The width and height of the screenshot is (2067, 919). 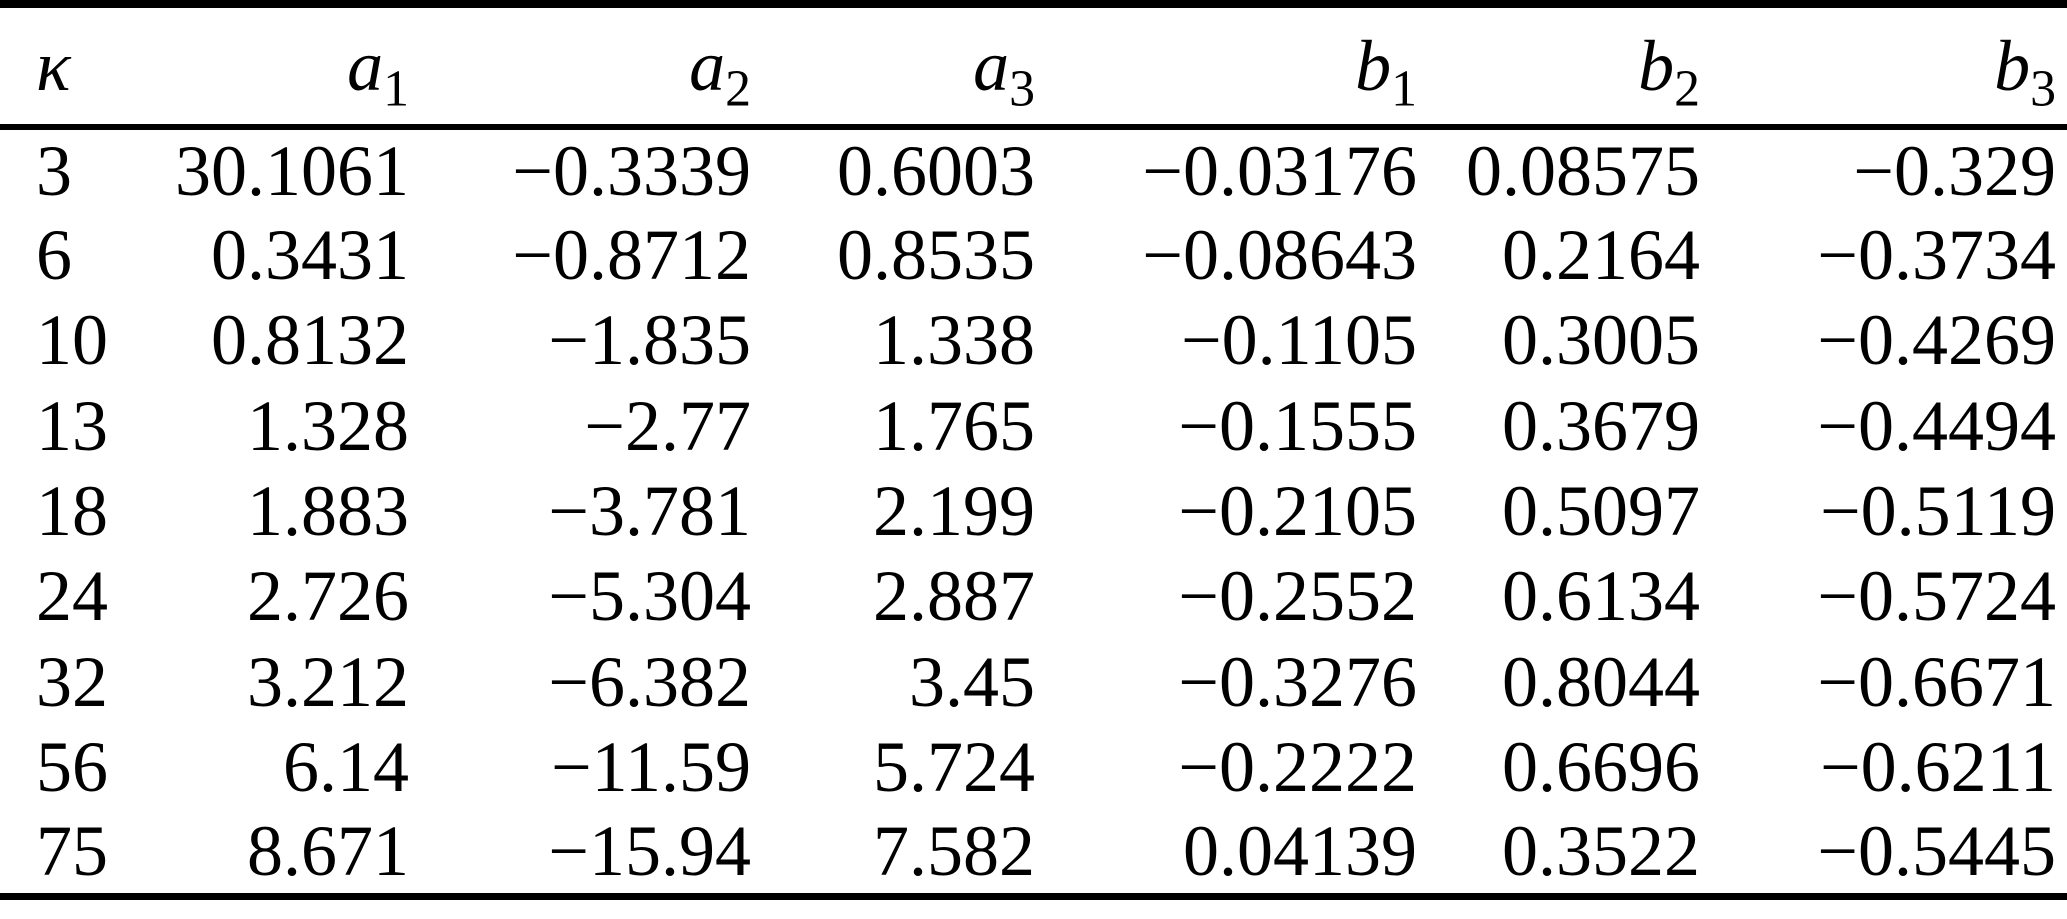 What do you see at coordinates (1938, 766) in the screenshot?
I see `value-cell: −0.6211` at bounding box center [1938, 766].